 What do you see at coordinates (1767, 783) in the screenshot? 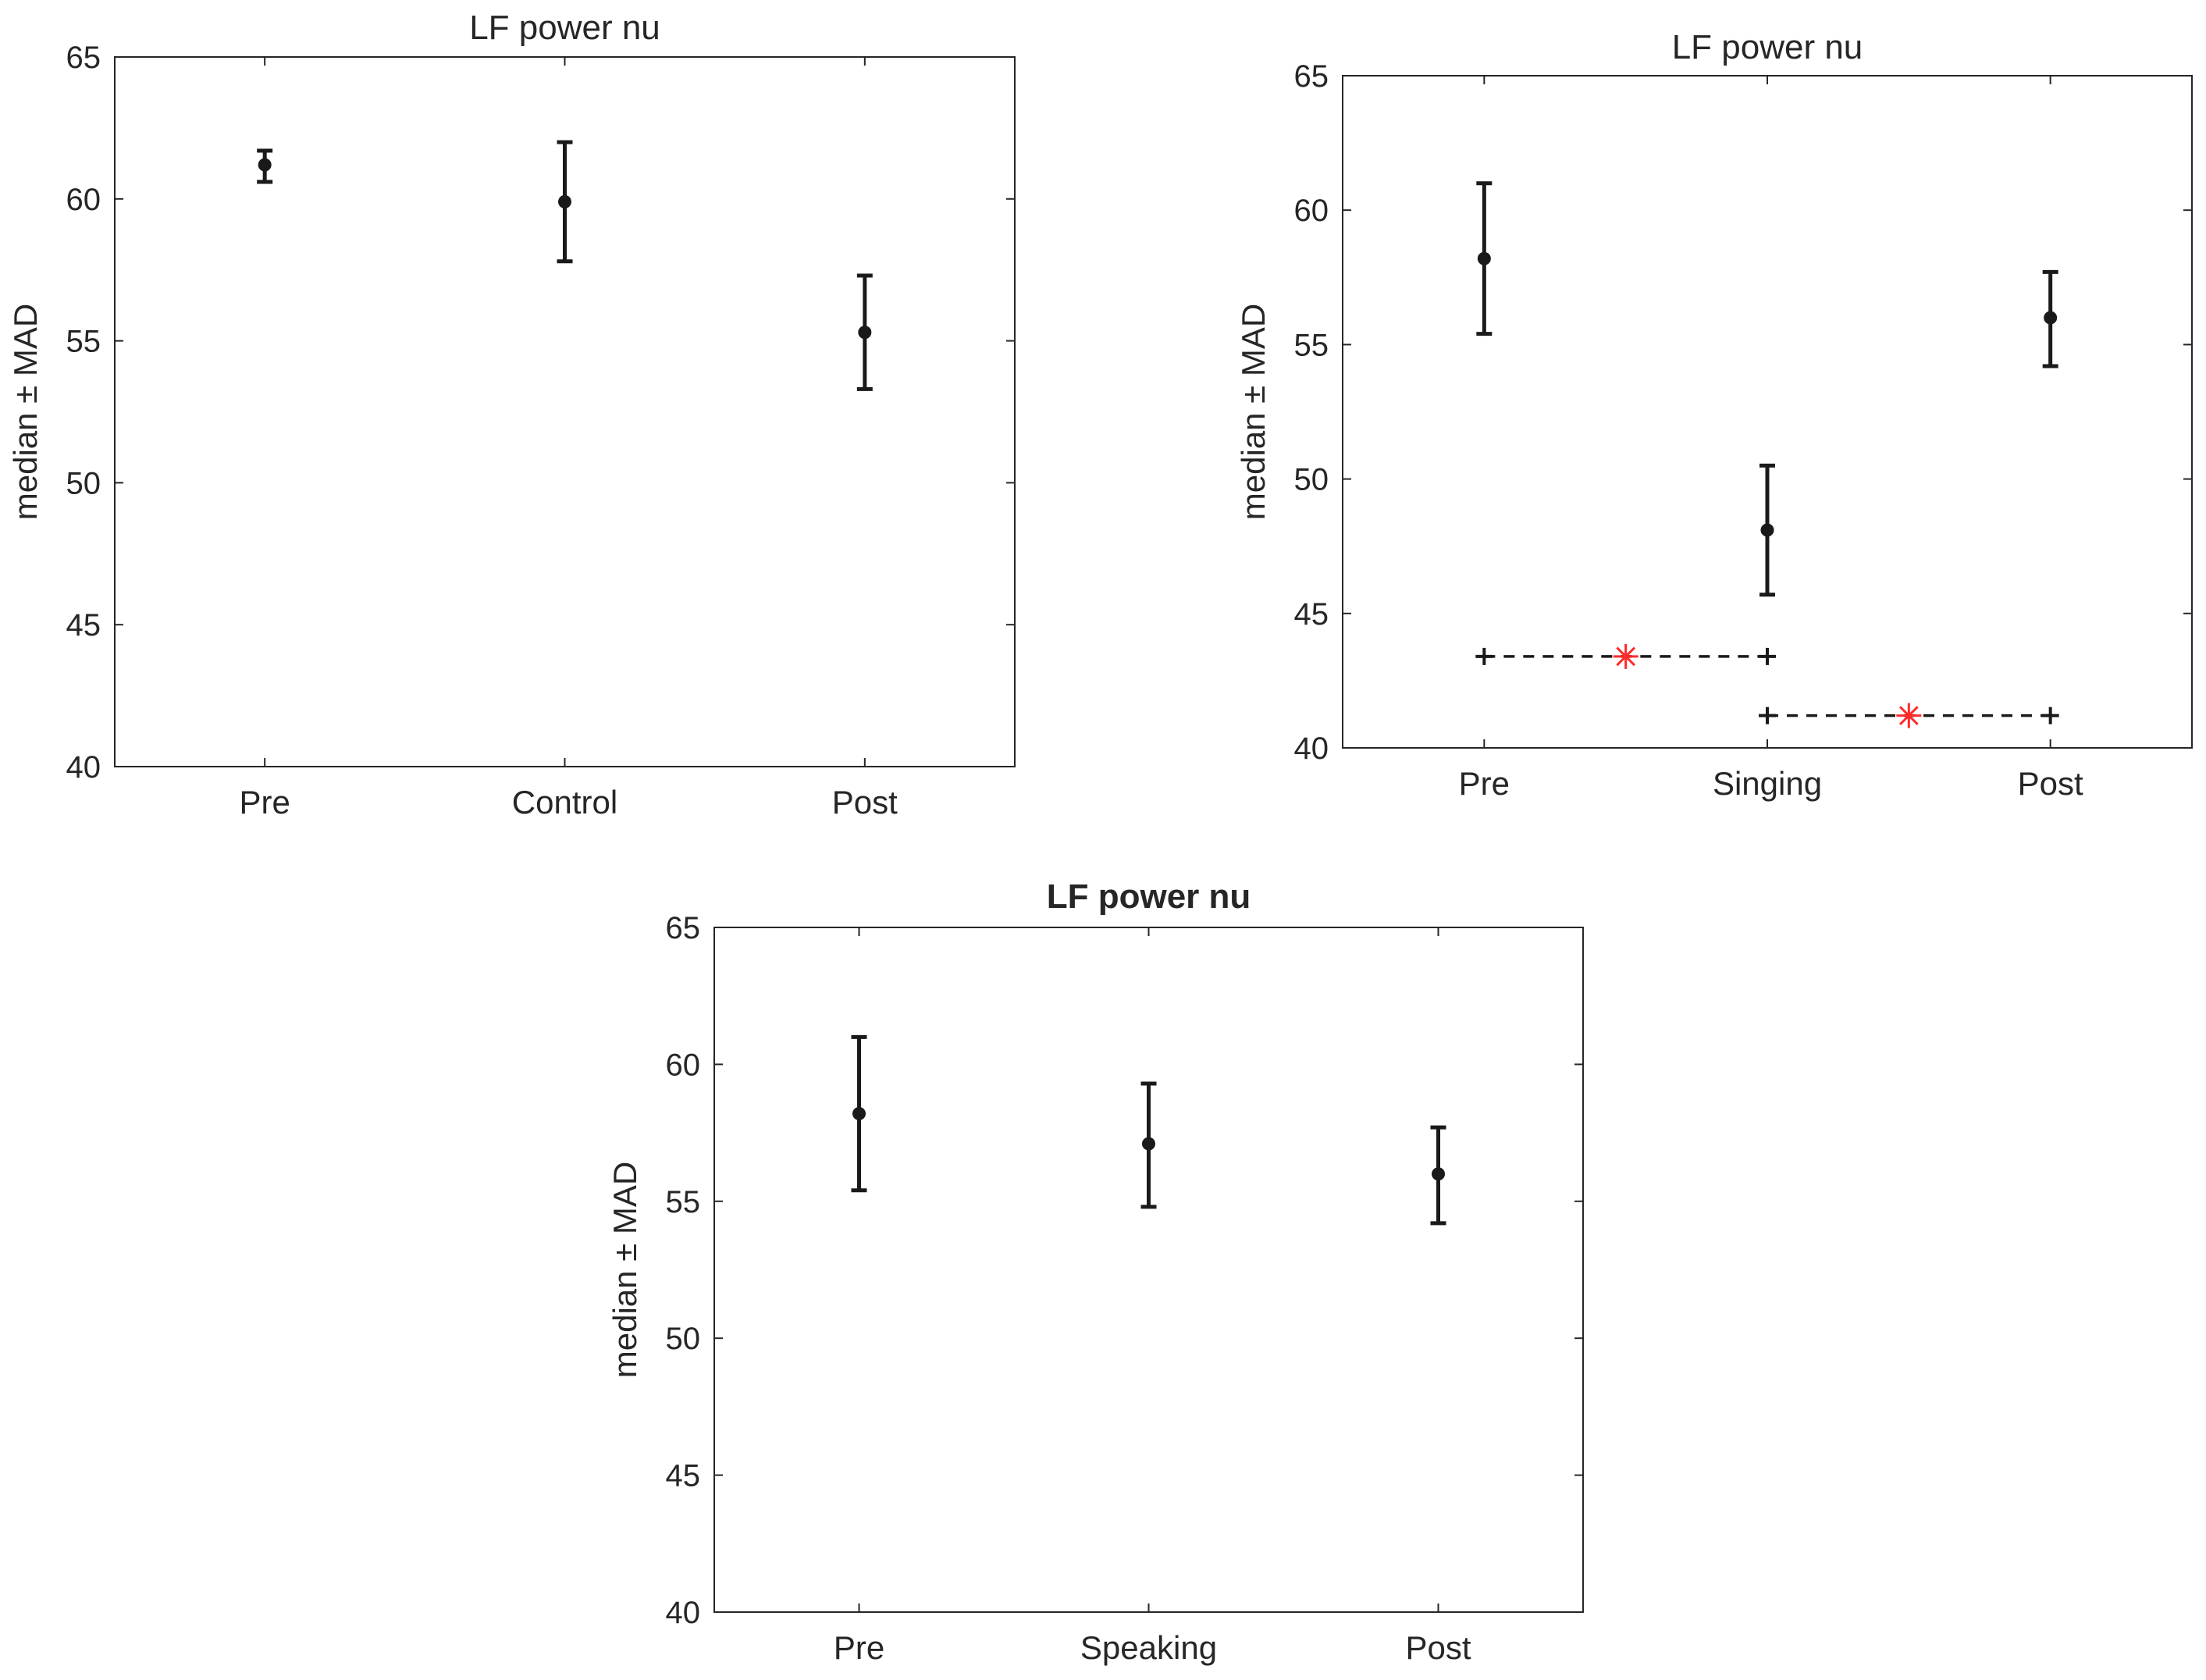
I see `x-tick-label: Singing` at bounding box center [1767, 783].